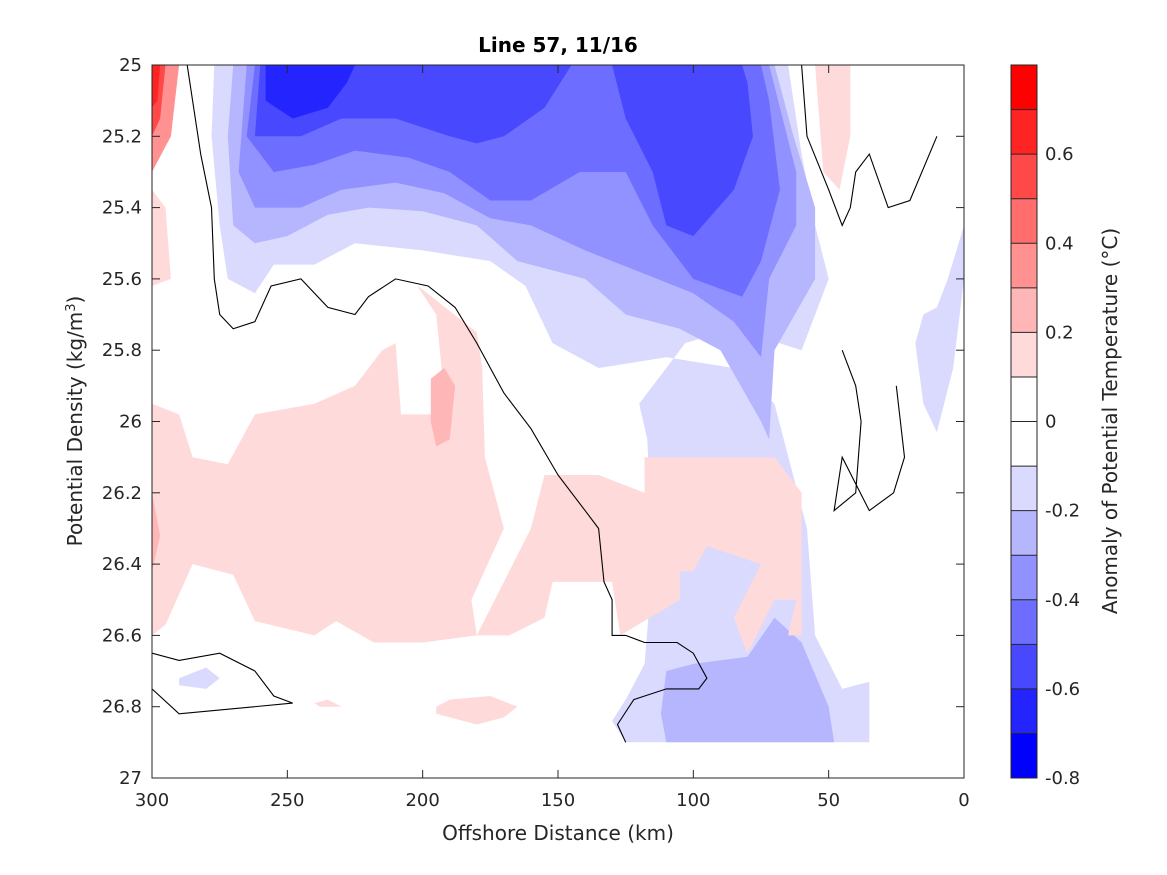 The width and height of the screenshot is (1167, 875). I want to click on colorbar: 0.6 0.4 0.2 0 -0.2 -0.4 -0.6 -0.8, so click(1045, 426).